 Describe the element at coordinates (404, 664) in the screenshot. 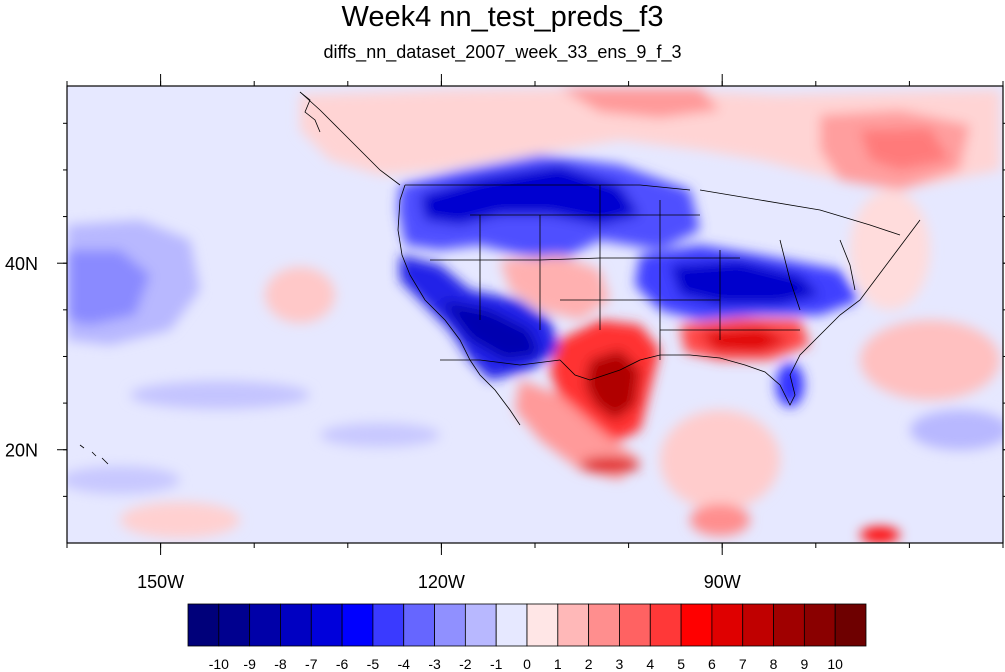

I see `colorbar-label: -4` at that location.